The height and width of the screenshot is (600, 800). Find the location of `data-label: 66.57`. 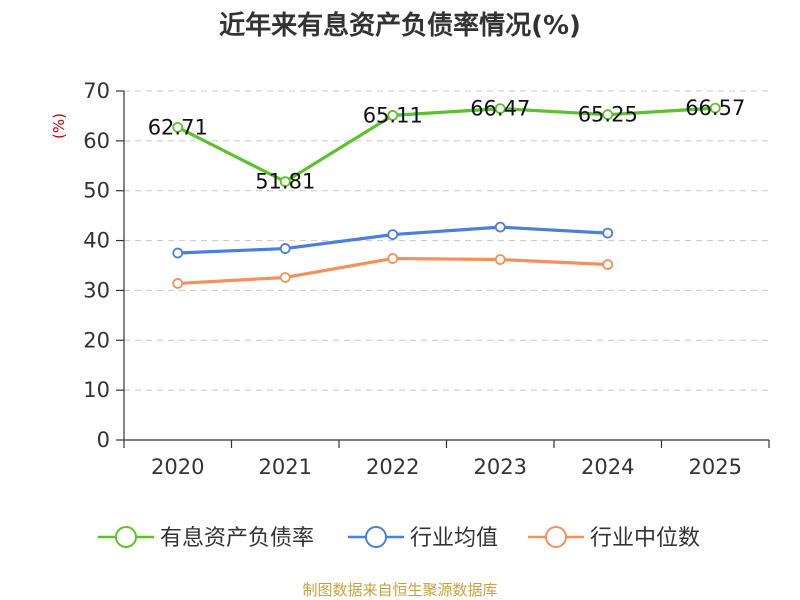

data-label: 66.57 is located at coordinates (715, 108).